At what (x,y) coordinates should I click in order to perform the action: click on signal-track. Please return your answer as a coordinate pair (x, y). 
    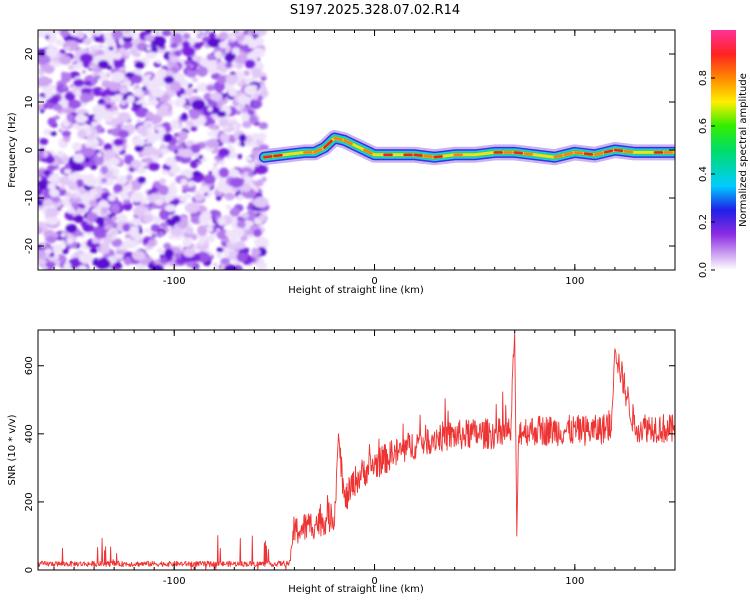
    Looking at the image, I should click on (465, 148).